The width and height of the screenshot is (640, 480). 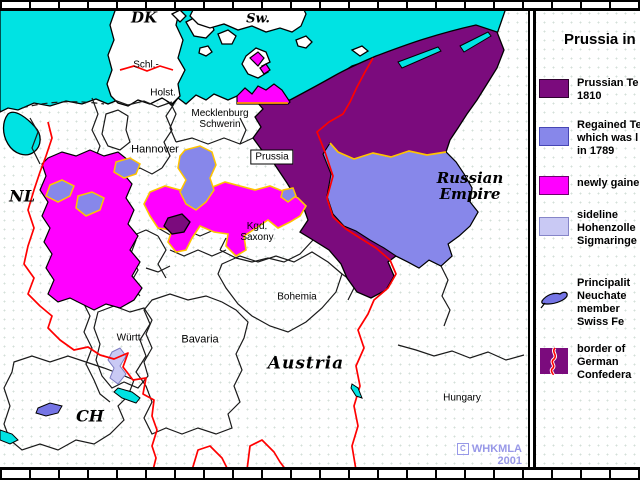 I want to click on danish-island-small, so click(x=178, y=16).